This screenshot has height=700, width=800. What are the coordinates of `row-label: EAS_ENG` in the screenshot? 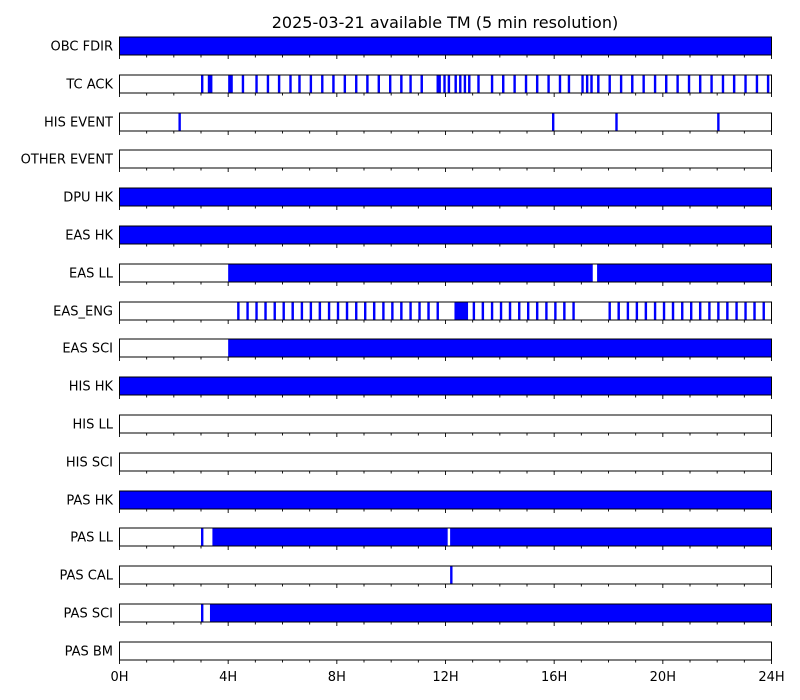 It's located at (83, 312).